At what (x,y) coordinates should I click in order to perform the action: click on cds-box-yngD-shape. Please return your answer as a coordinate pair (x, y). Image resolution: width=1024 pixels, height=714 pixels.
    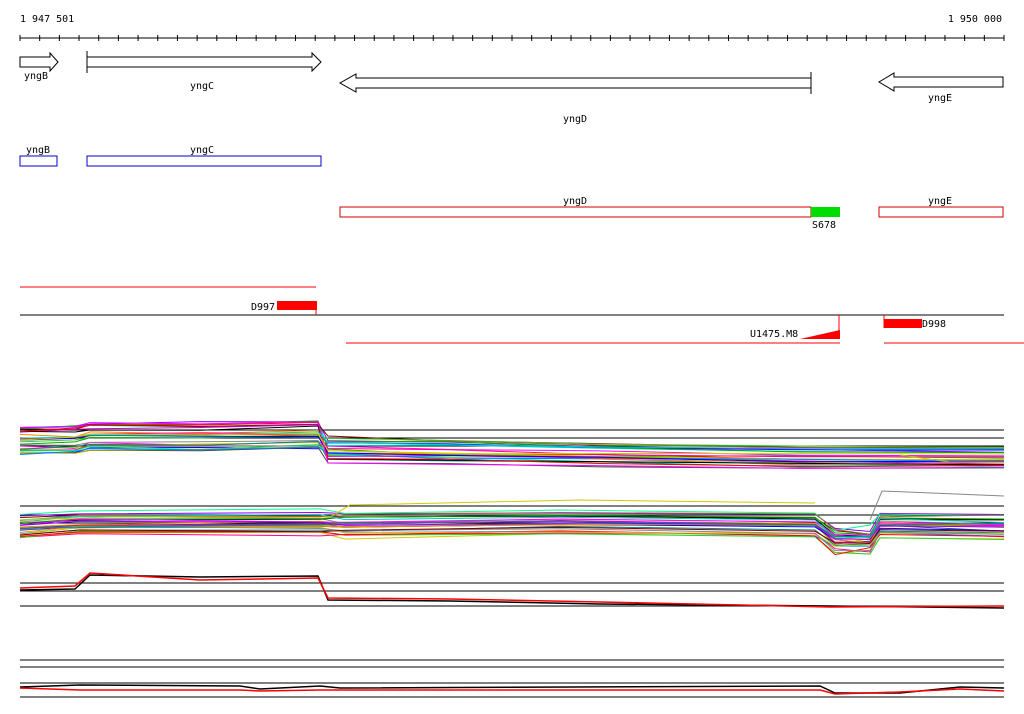
    Looking at the image, I should click on (575, 212).